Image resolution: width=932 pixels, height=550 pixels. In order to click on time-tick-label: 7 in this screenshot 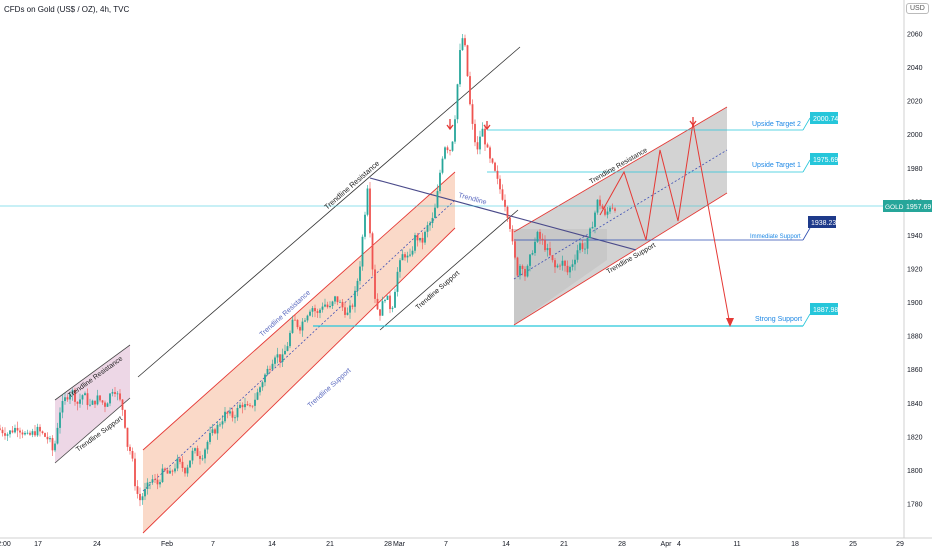, I will do `click(213, 544)`.